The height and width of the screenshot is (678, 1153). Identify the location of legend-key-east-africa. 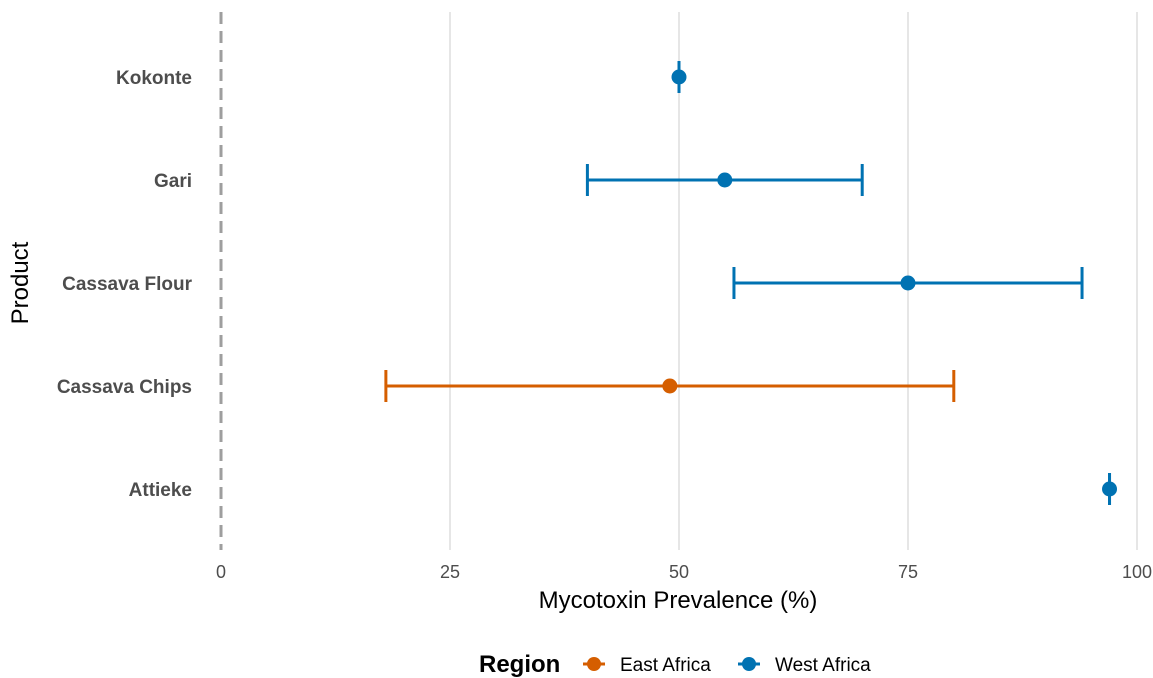
(594, 664).